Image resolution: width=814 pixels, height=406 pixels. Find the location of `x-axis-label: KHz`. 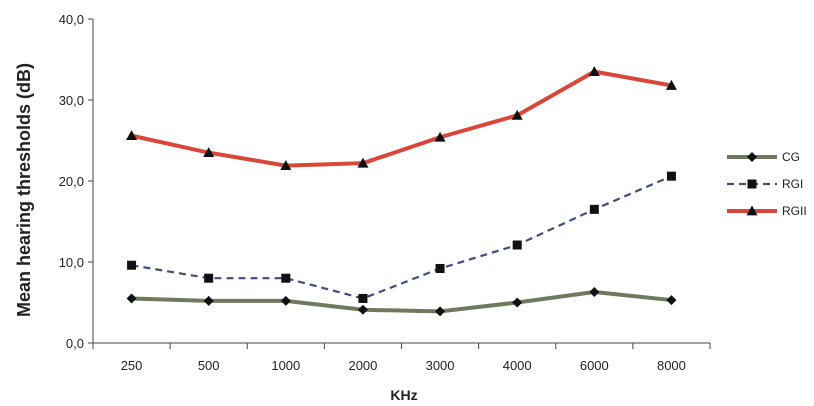

x-axis-label: KHz is located at coordinates (403, 395).